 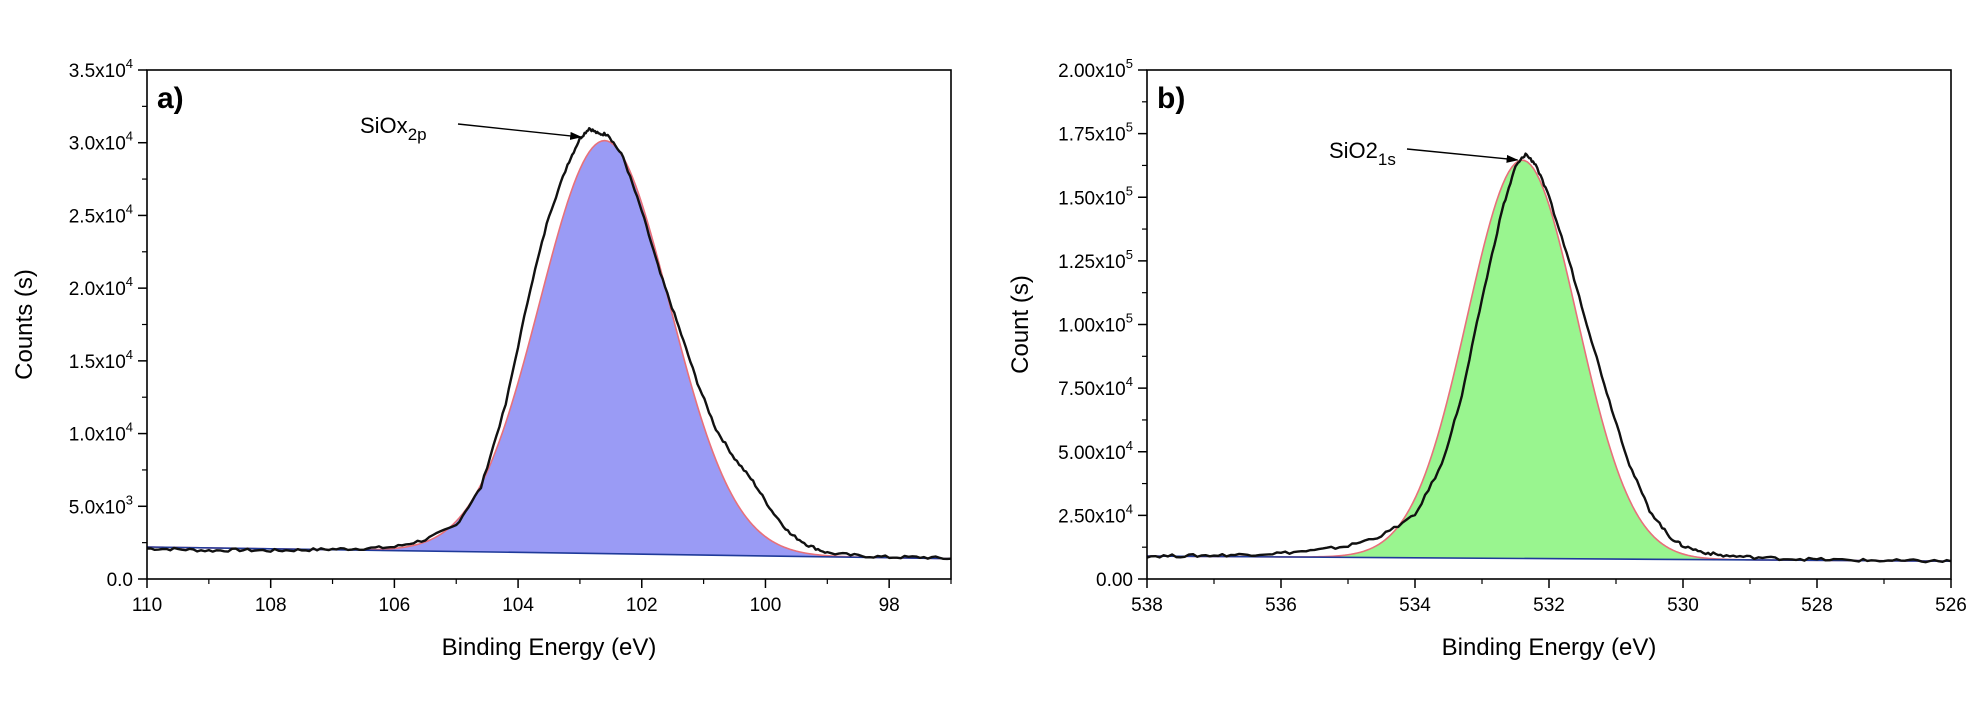 What do you see at coordinates (395, 605) in the screenshot?
I see `x-tick-label: 106` at bounding box center [395, 605].